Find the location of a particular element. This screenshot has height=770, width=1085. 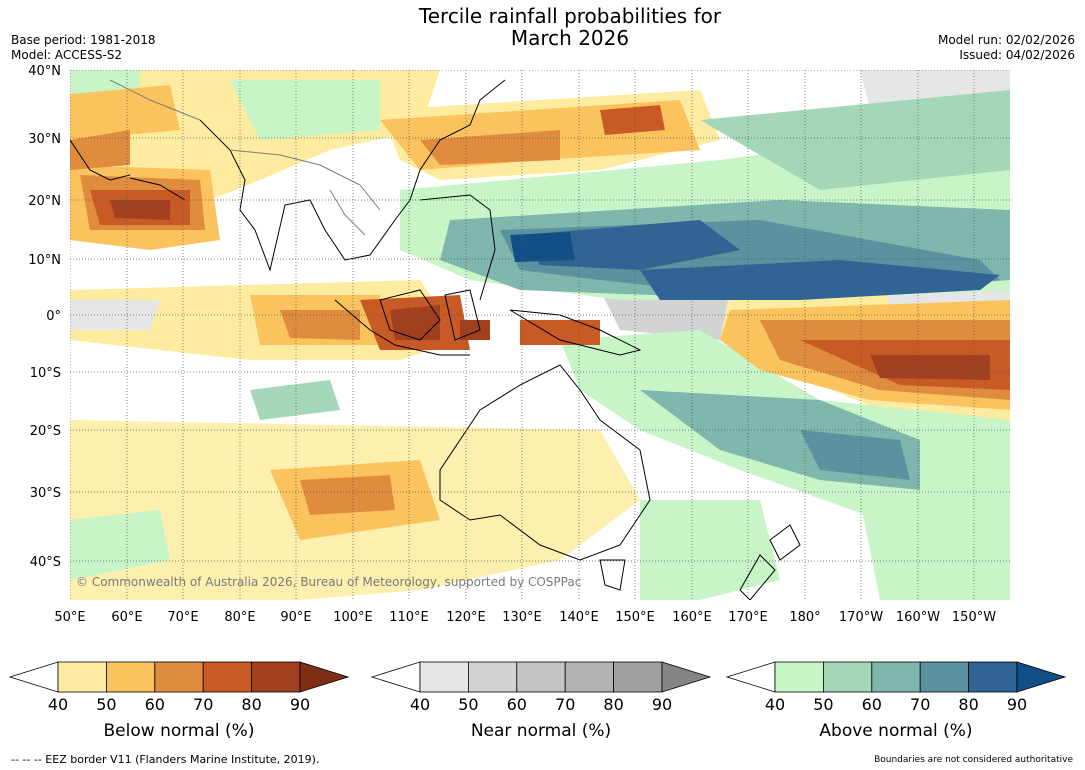

country-borders is located at coordinates (245, 157).